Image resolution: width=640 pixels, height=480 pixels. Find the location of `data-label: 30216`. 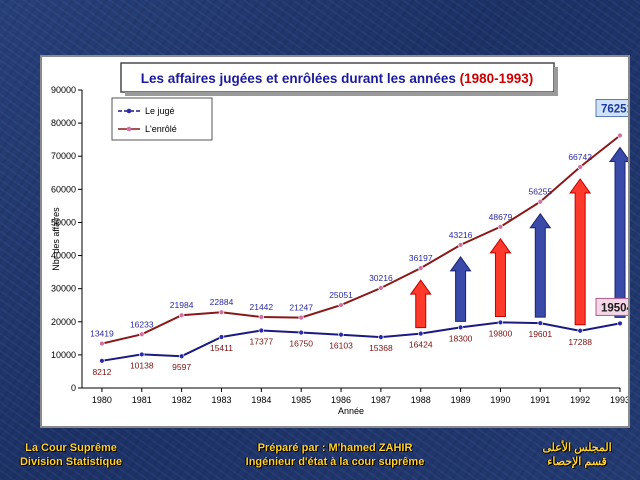

data-label: 30216 is located at coordinates (381, 278).